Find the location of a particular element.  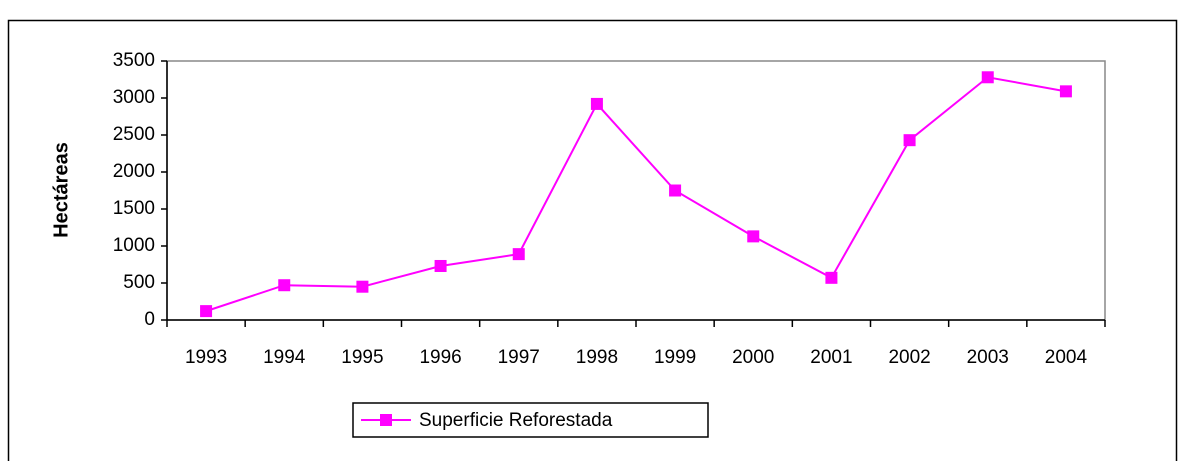

y-tick-label: 2000 is located at coordinates (134, 171).